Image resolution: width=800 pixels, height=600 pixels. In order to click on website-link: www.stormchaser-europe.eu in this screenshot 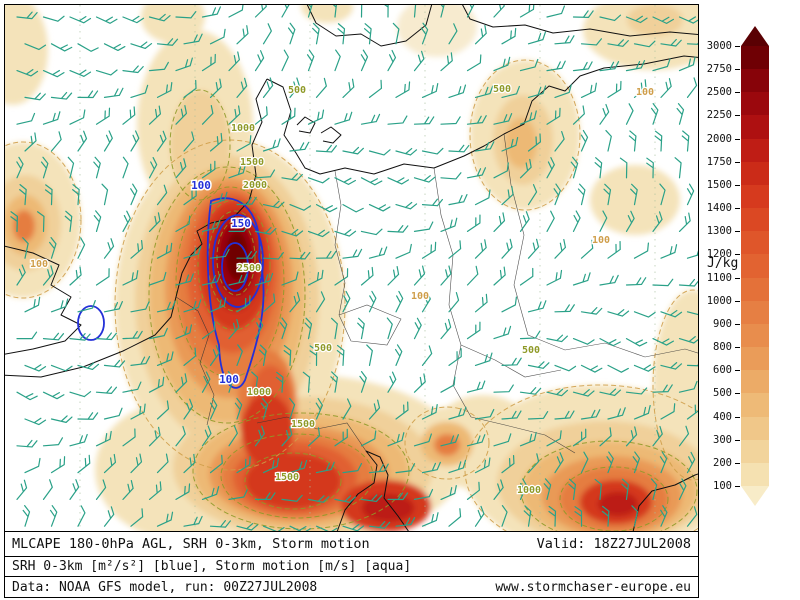, I will do `click(593, 587)`.